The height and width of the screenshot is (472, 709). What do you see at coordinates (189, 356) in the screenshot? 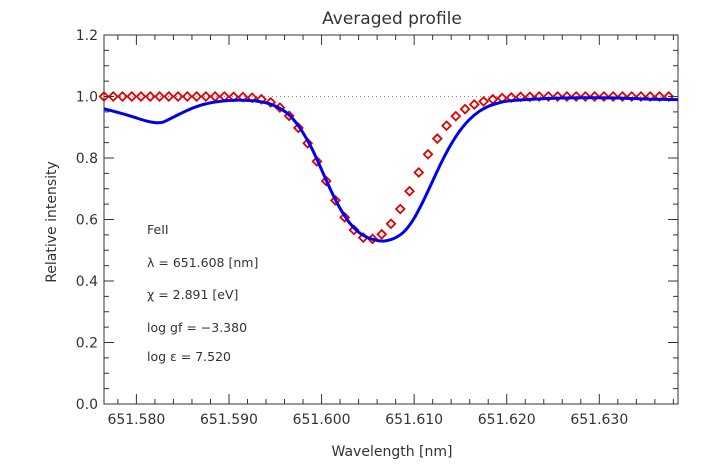
I see `annotation-abundance: log ε = 7.520` at bounding box center [189, 356].